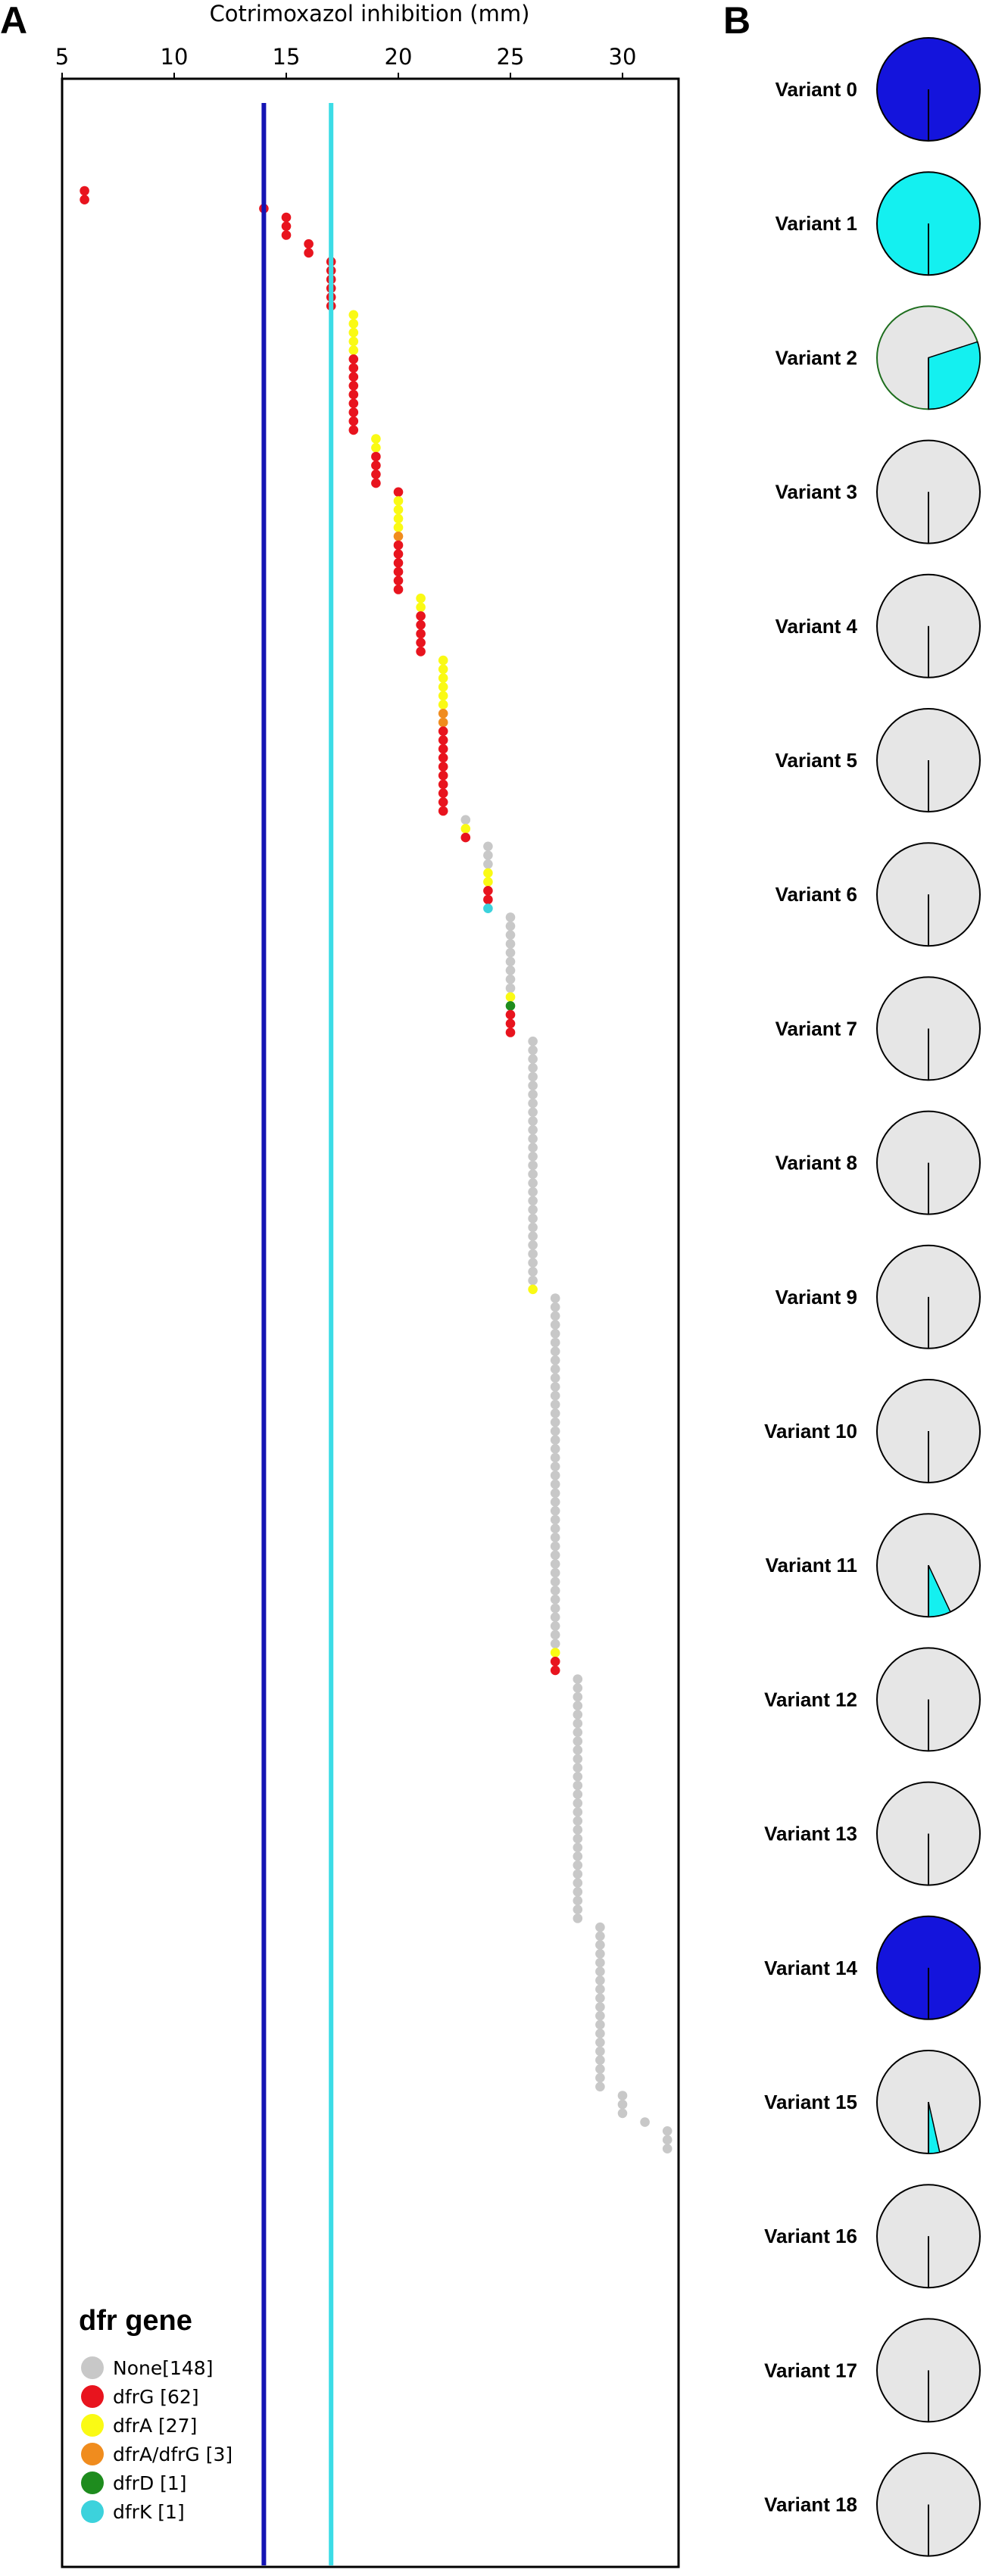 This screenshot has height=2576, width=983. What do you see at coordinates (399, 57) in the screenshot?
I see `x-tick-label: 20` at bounding box center [399, 57].